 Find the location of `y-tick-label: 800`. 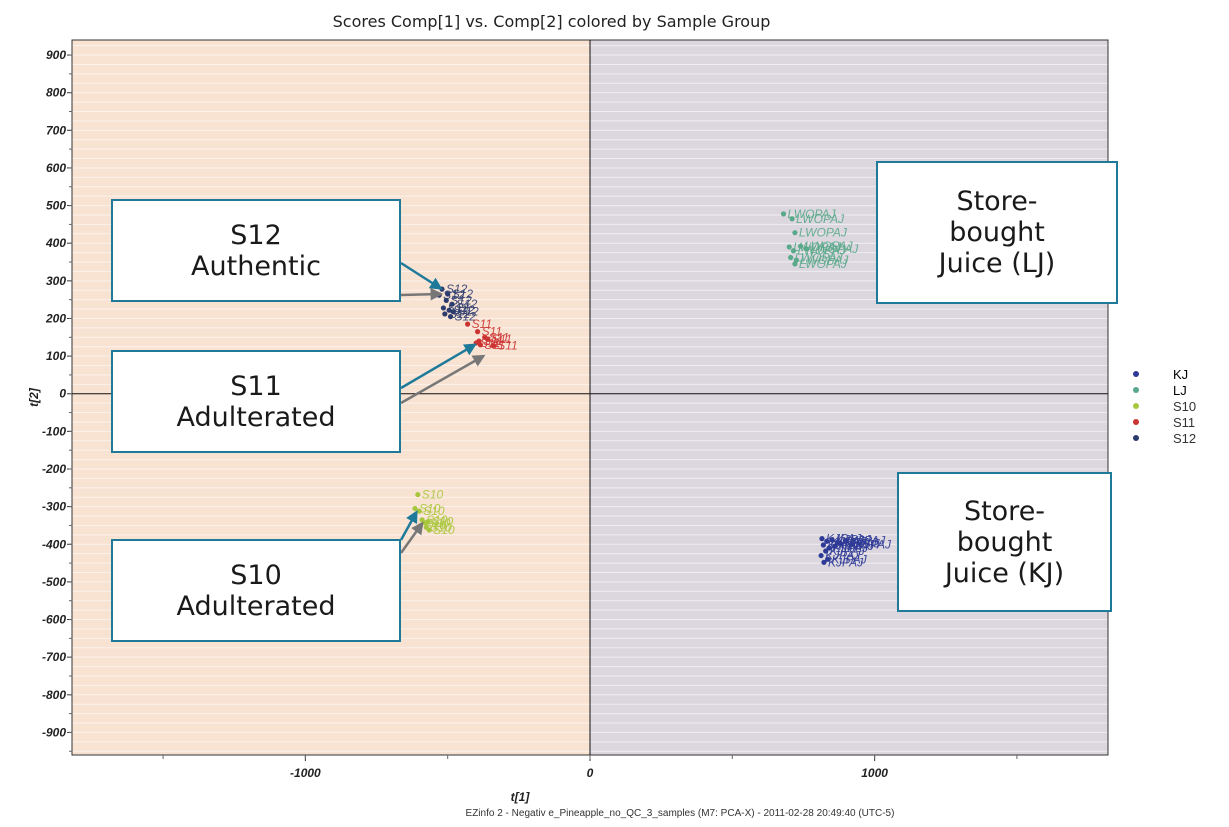

y-tick-label: 800 is located at coordinates (56, 93).